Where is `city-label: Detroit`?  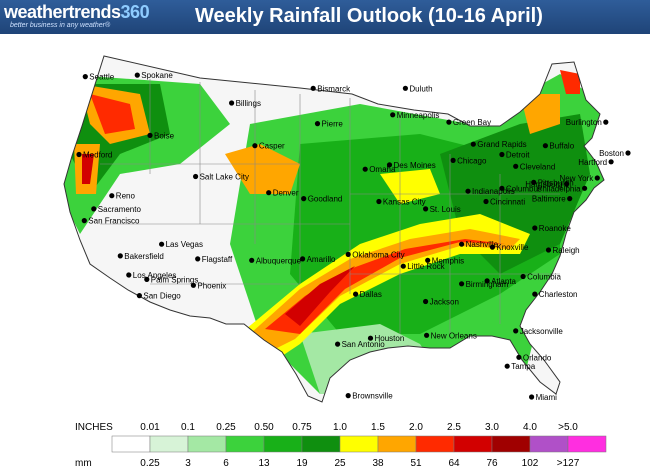
city-label: Detroit is located at coordinates (518, 155).